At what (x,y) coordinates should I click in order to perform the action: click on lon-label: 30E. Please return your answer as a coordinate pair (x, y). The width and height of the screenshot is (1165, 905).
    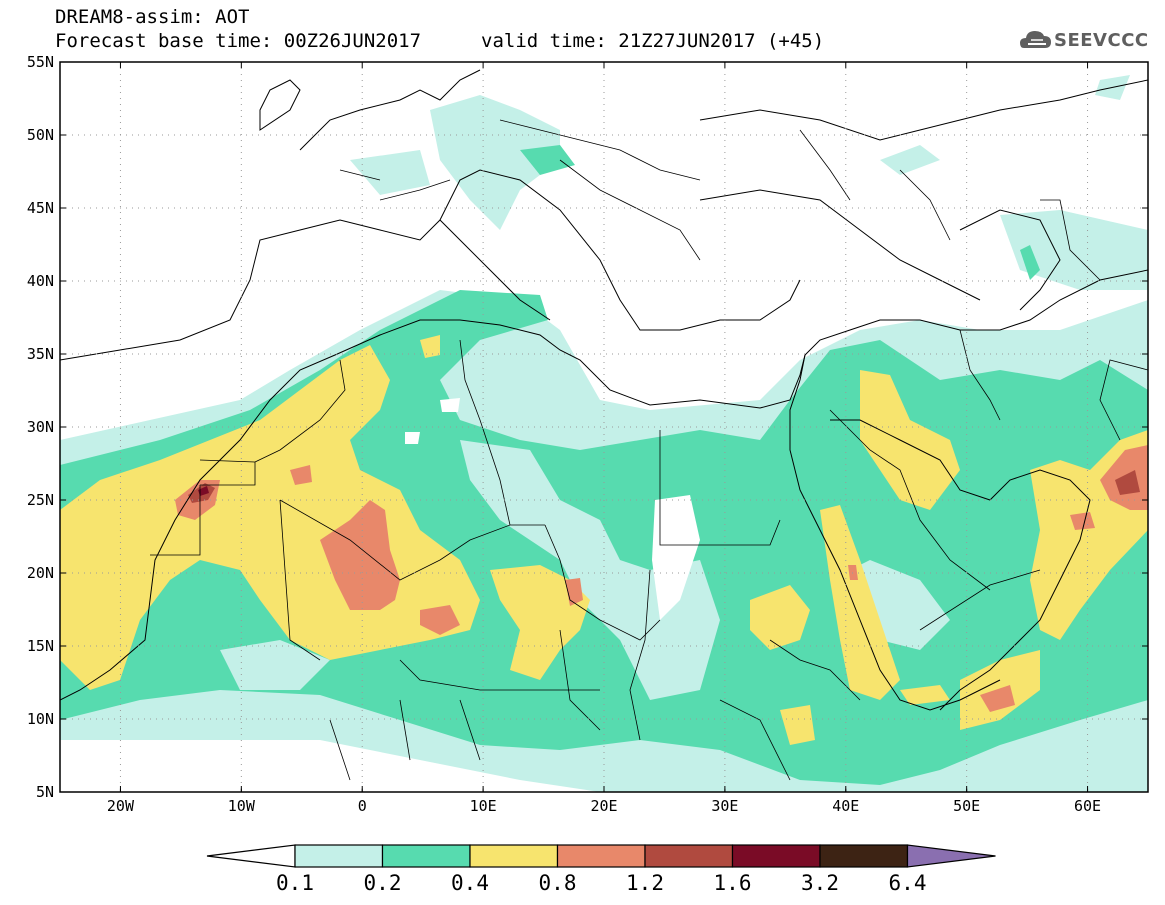
    Looking at the image, I should click on (724, 806).